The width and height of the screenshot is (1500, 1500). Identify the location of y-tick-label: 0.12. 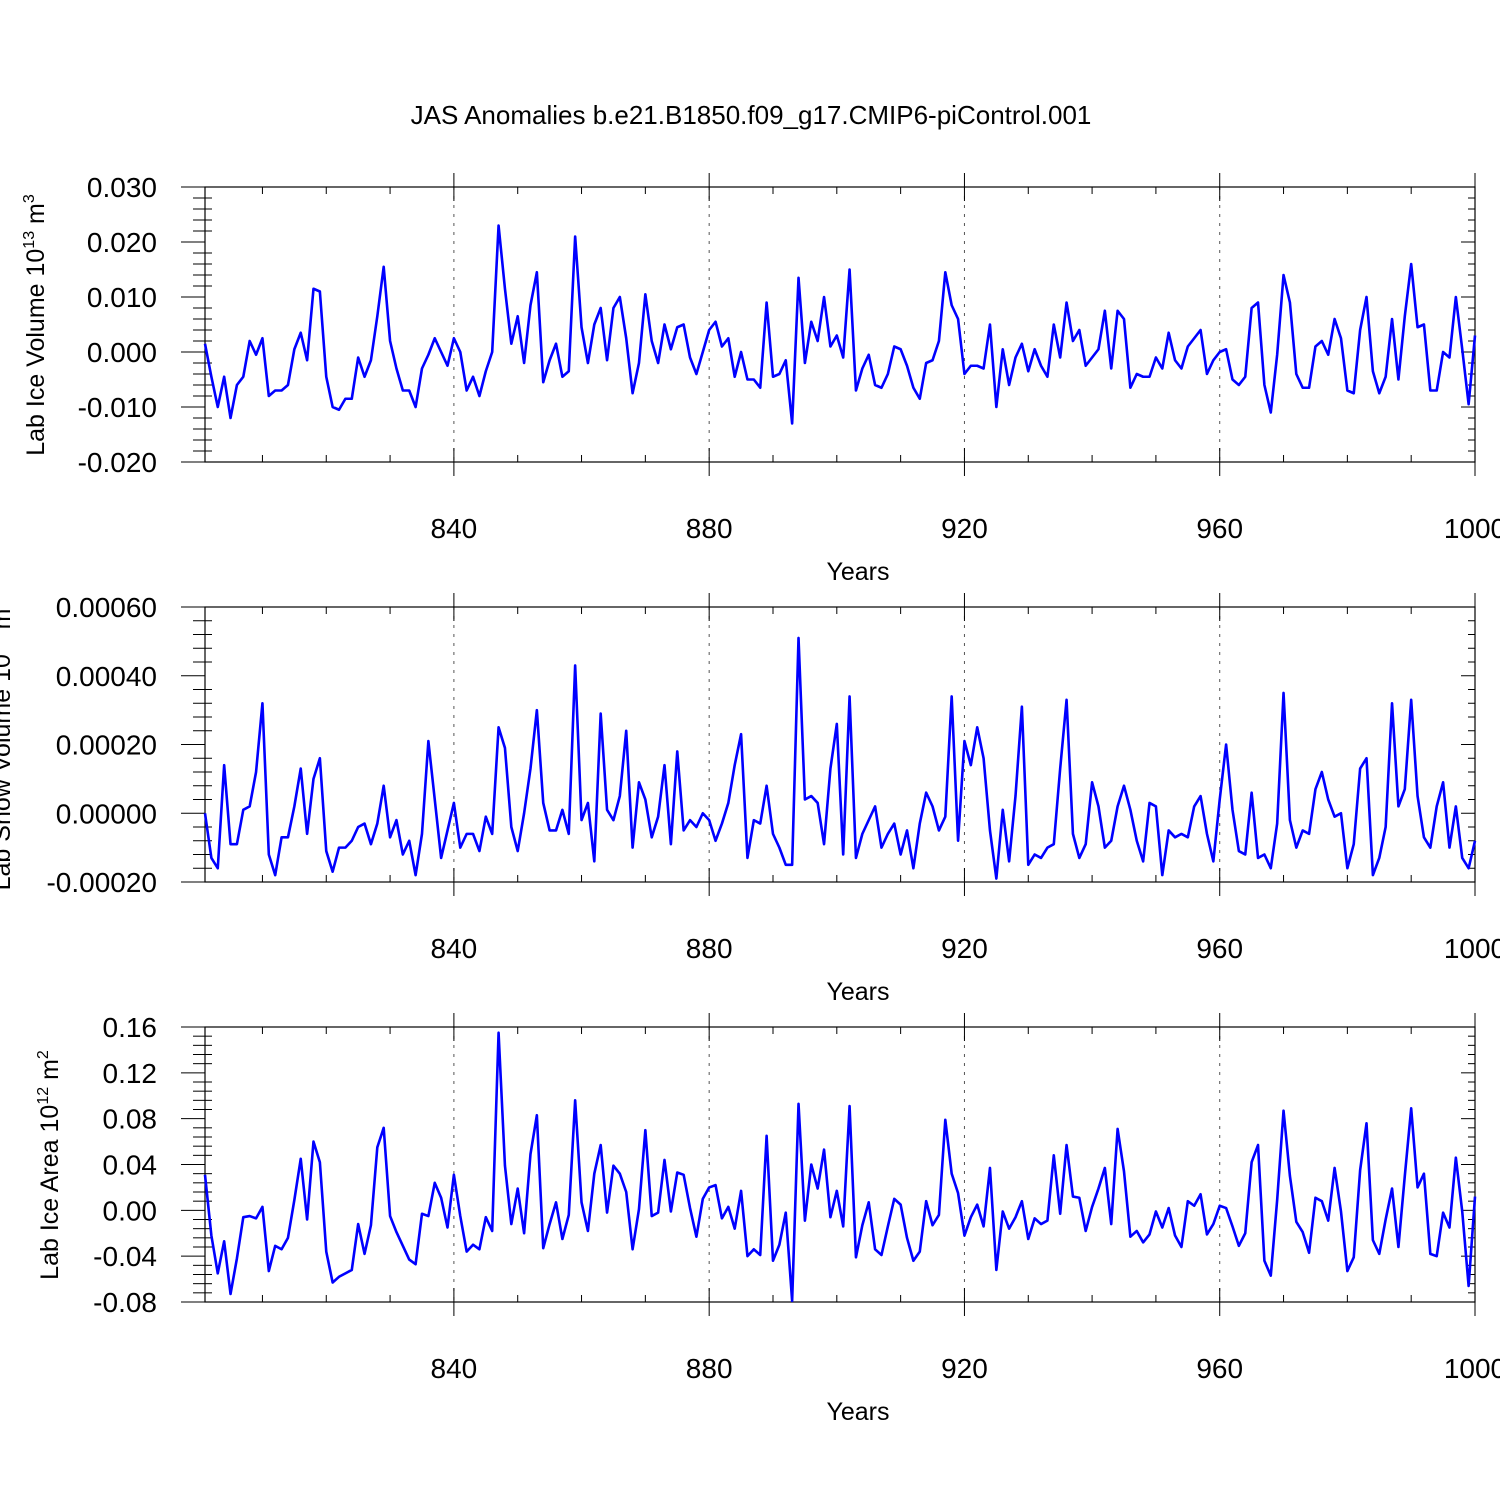
(130, 1073).